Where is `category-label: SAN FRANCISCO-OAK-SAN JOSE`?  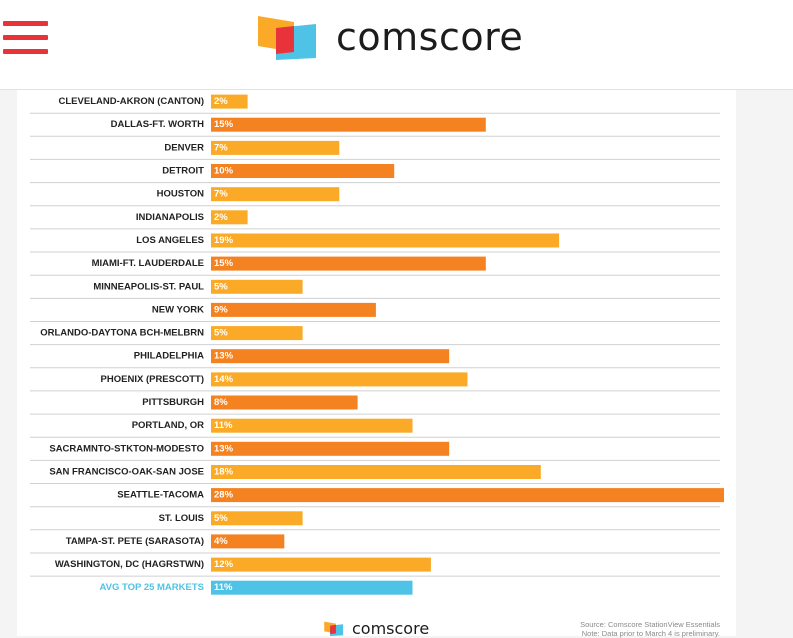 category-label: SAN FRANCISCO-OAK-SAN JOSE is located at coordinates (126, 472).